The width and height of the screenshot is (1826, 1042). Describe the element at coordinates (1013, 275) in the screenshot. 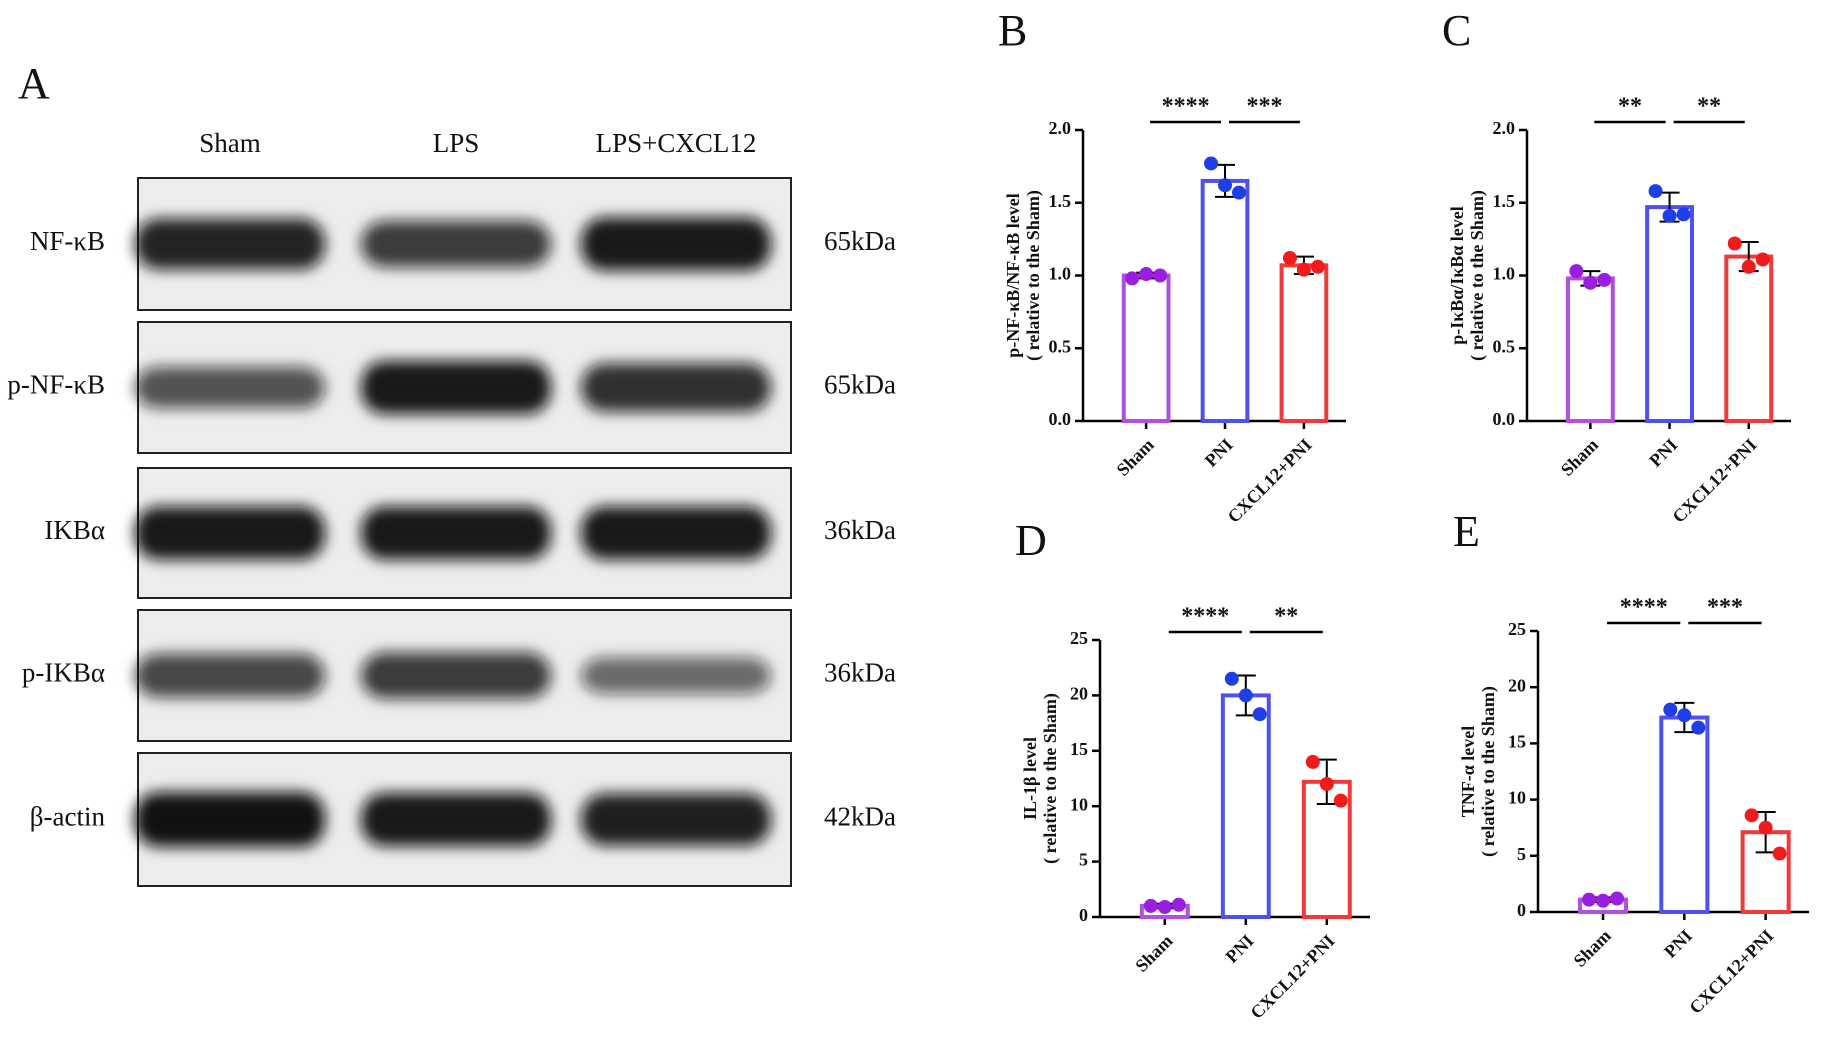

I see `y-axis-label: p-NF-κB/NF-κB level` at that location.